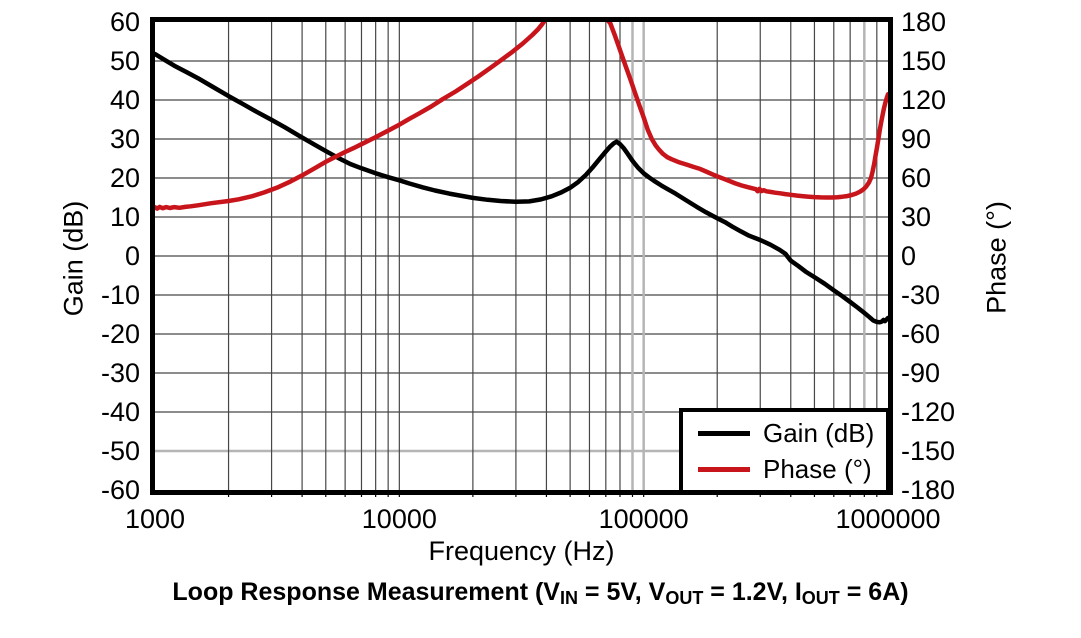  What do you see at coordinates (817, 469) in the screenshot?
I see `legend-label-phase: Phase (°)` at bounding box center [817, 469].